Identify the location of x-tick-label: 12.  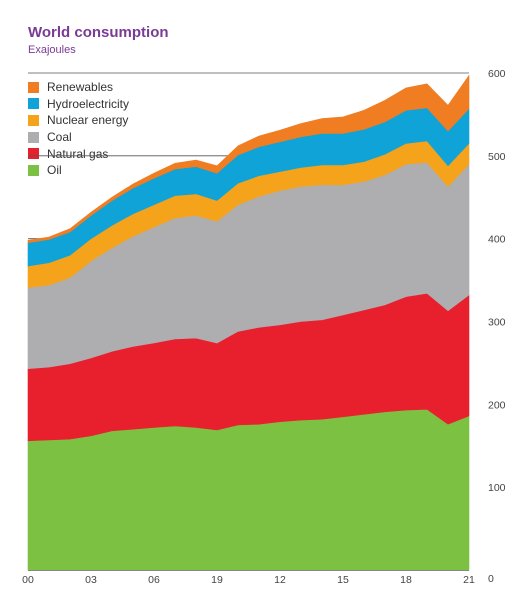
(280, 580).